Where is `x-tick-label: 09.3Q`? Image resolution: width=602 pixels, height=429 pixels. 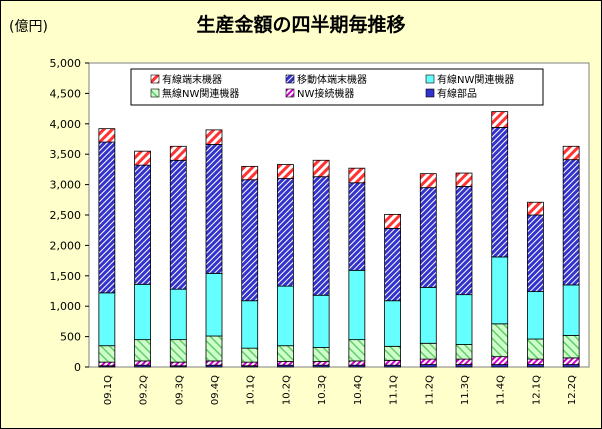 x-tick-label: 09.3Q is located at coordinates (179, 390).